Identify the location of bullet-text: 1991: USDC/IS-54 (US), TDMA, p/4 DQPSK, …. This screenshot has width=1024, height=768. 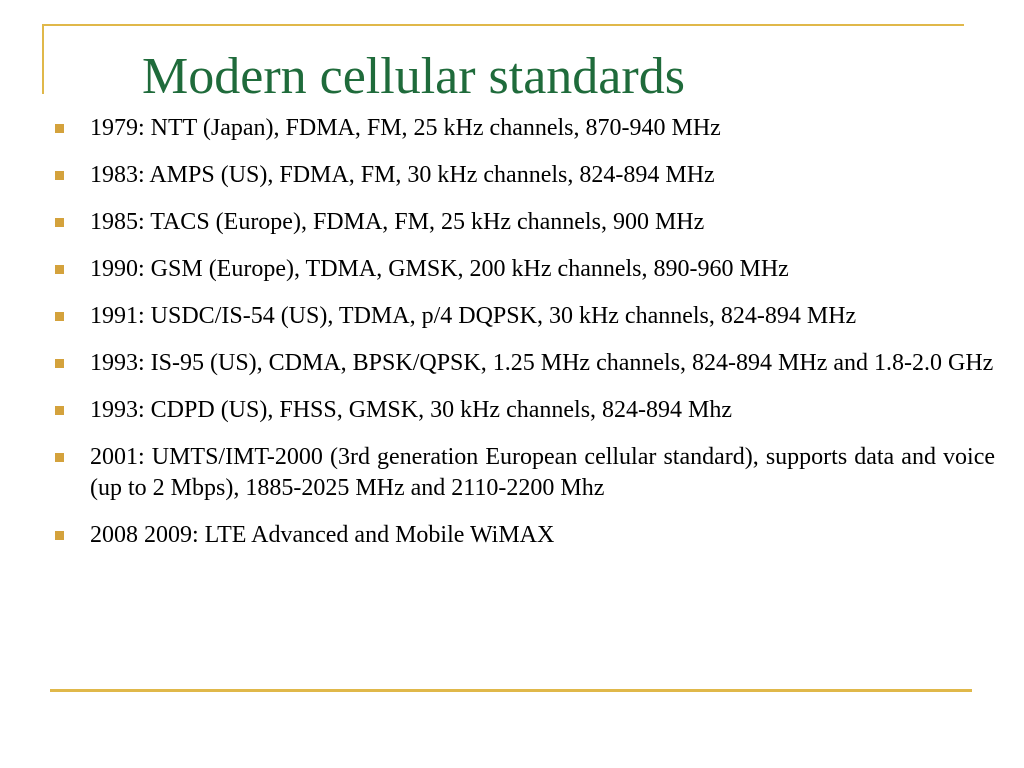
(473, 316).